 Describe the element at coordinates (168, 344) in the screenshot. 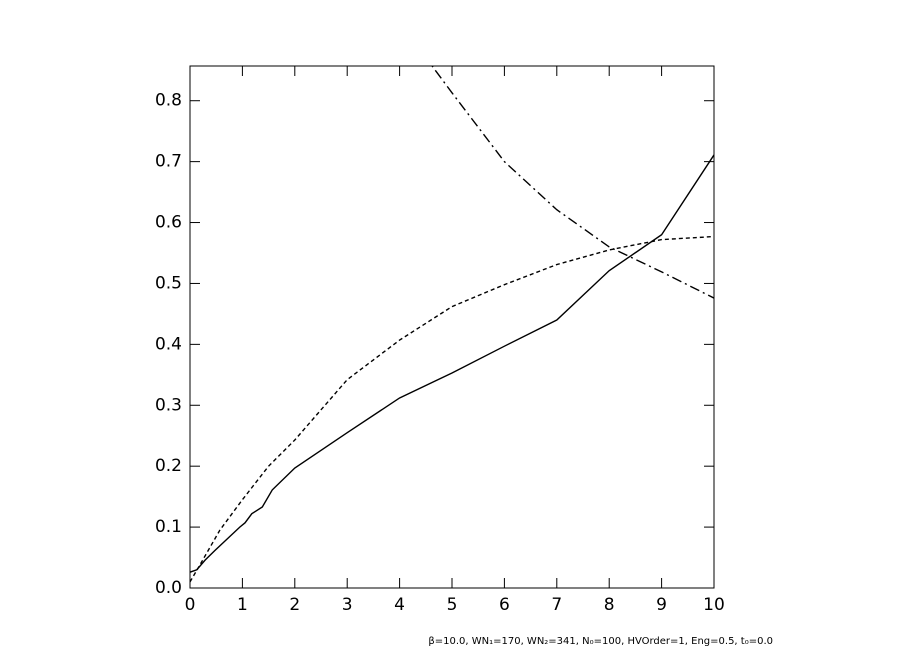

I see `y-tick-label: 0.4` at that location.